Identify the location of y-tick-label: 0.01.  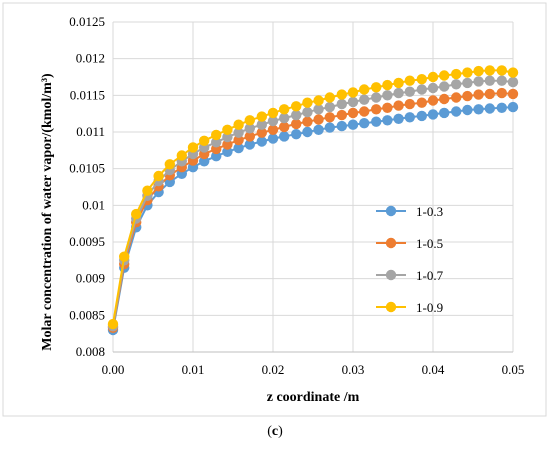
(93, 204).